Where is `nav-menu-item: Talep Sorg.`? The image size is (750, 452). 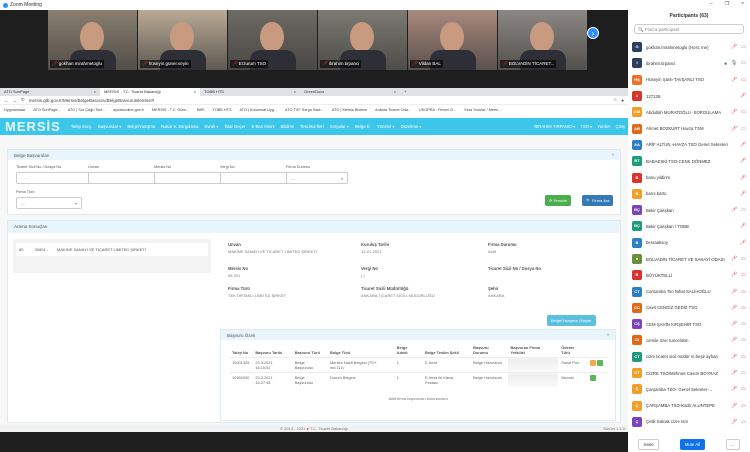
nav-menu-item: Talep Sorg. is located at coordinates (81, 126).